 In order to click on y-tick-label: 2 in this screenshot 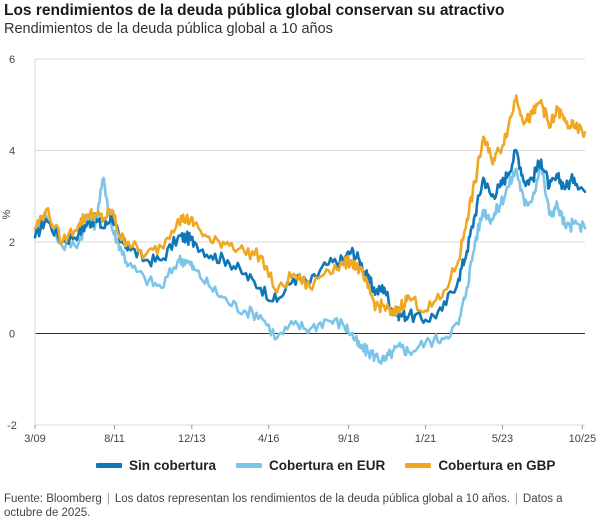, I will do `click(12, 243)`.